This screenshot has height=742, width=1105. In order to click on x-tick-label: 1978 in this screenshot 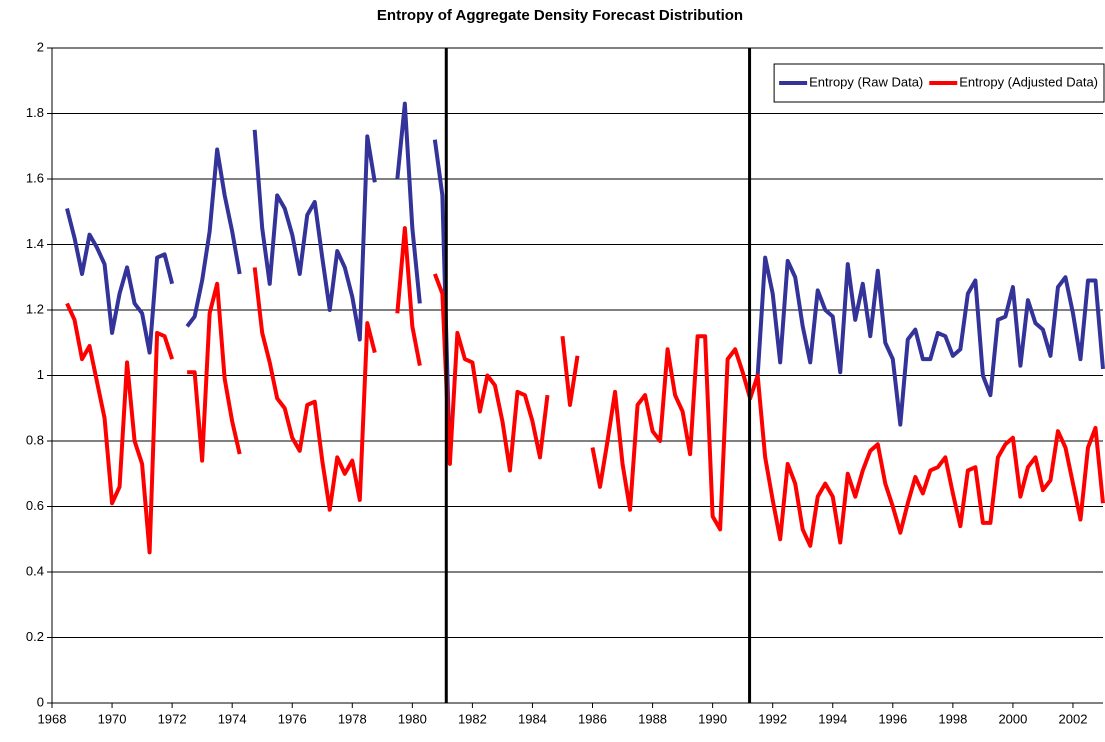, I will do `click(352, 718)`.